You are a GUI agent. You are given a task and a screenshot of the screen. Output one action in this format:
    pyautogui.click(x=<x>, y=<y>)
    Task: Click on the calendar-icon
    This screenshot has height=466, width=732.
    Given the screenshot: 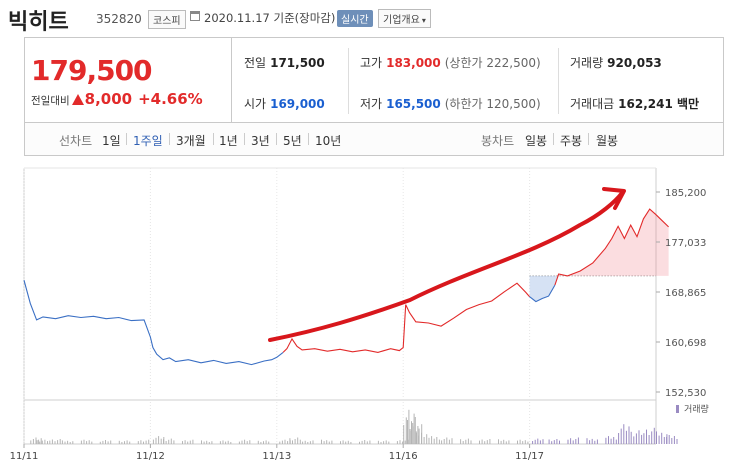 What is the action you would take?
    pyautogui.click(x=195, y=16)
    